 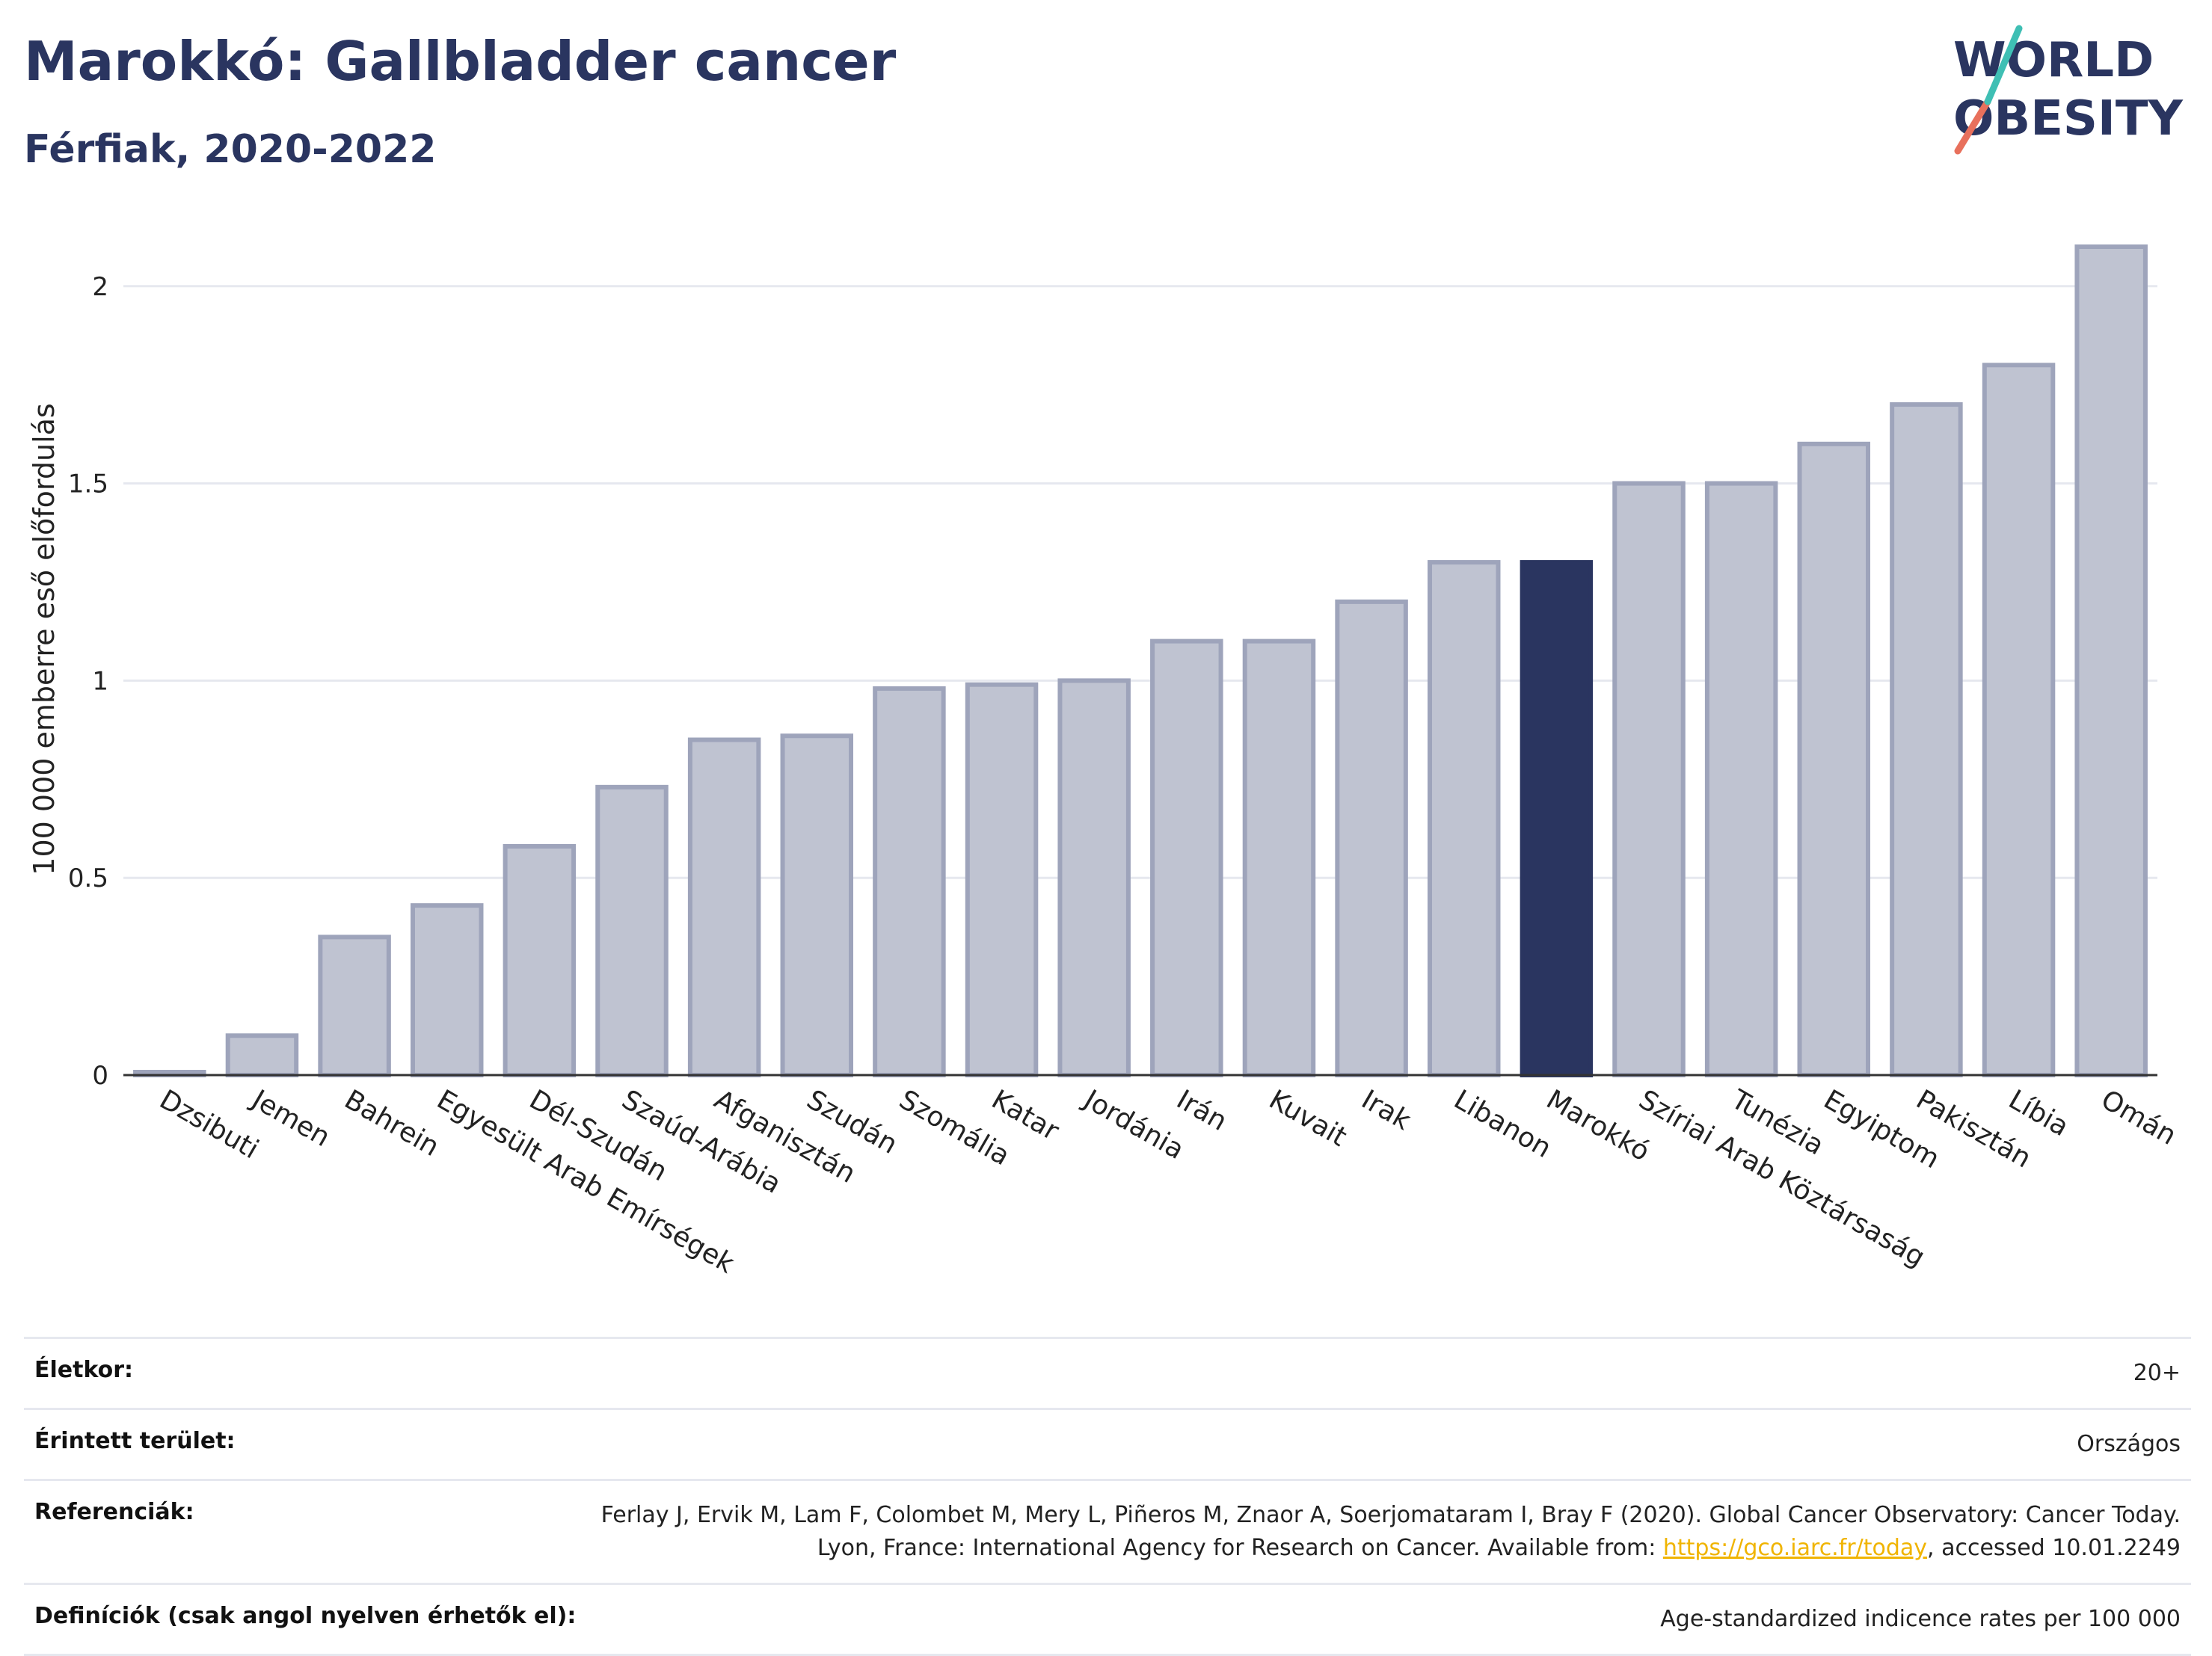 I want to click on page-subtitle: Férfiak, 2020-2022, so click(x=230, y=149).